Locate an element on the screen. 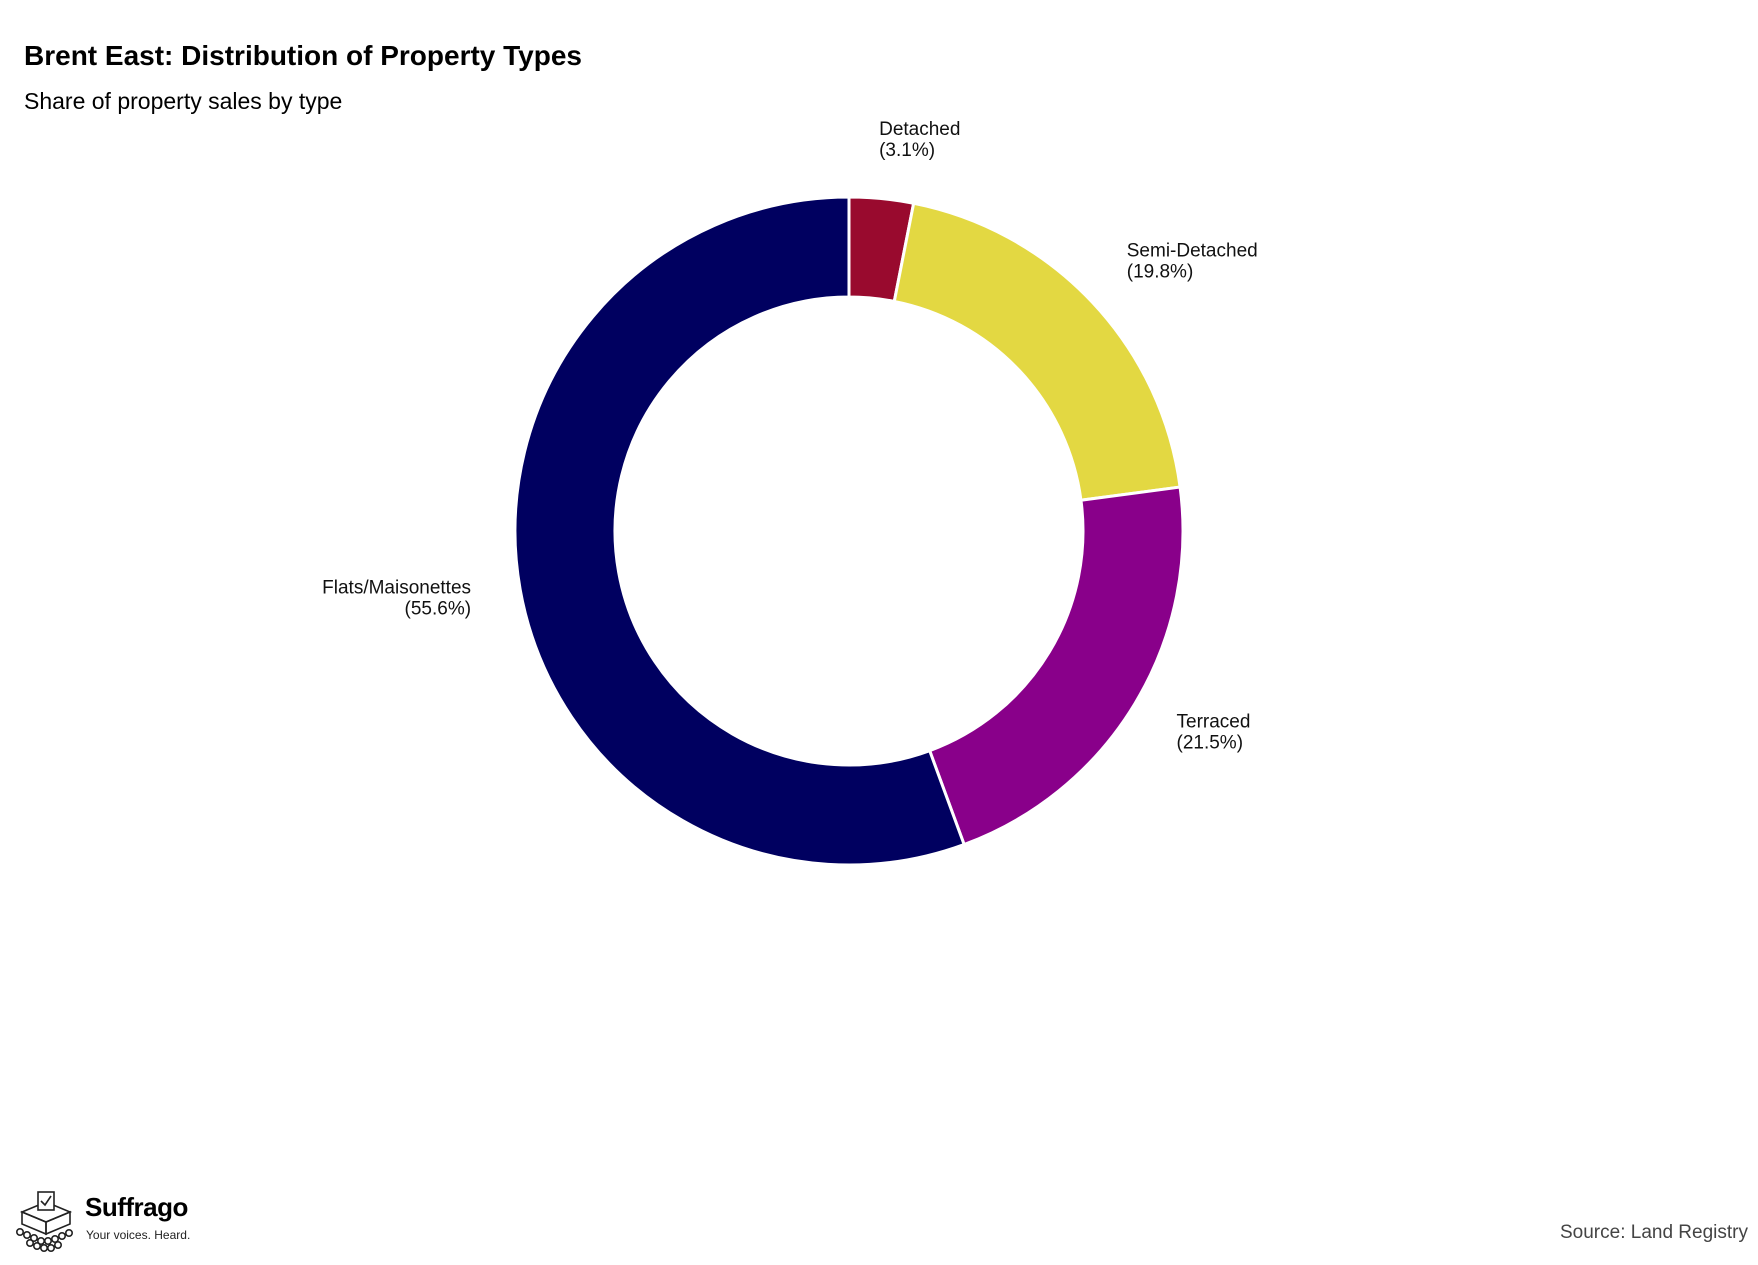 This screenshot has height=1265, width=1758. source-note: Source: Land Registry is located at coordinates (1654, 1232).